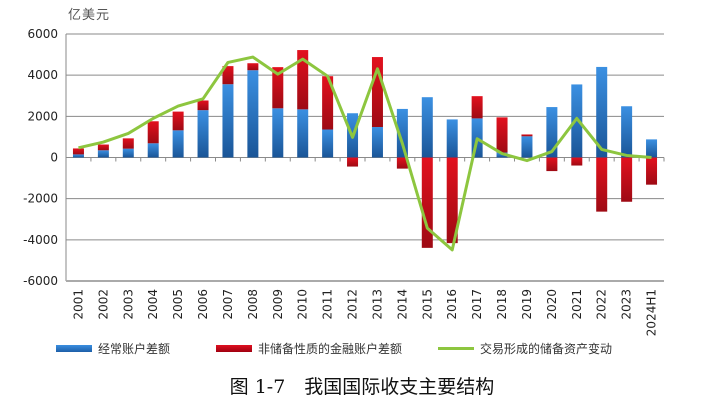  I want to click on legend-swatch-green-line-icon, so click(456, 348).